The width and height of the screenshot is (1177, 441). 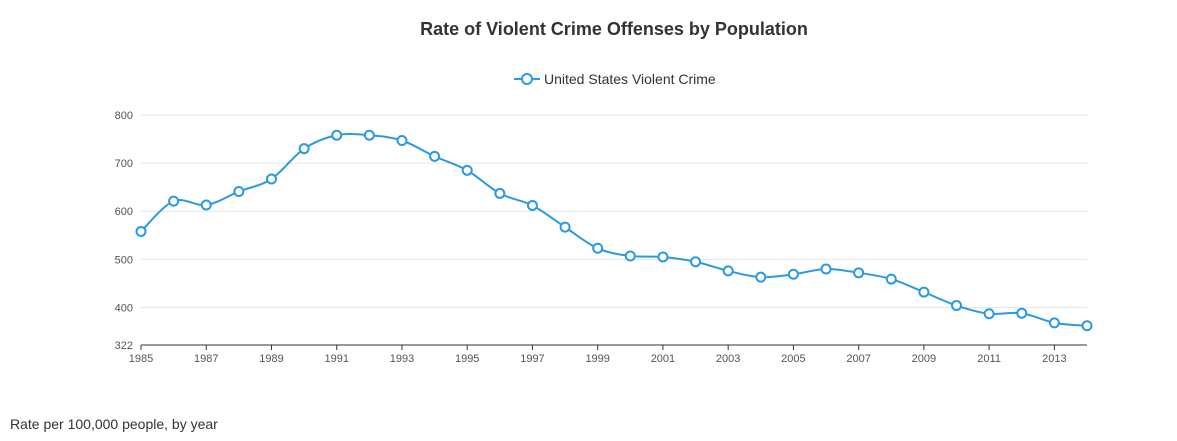 I want to click on data-point-2011, so click(x=989, y=314).